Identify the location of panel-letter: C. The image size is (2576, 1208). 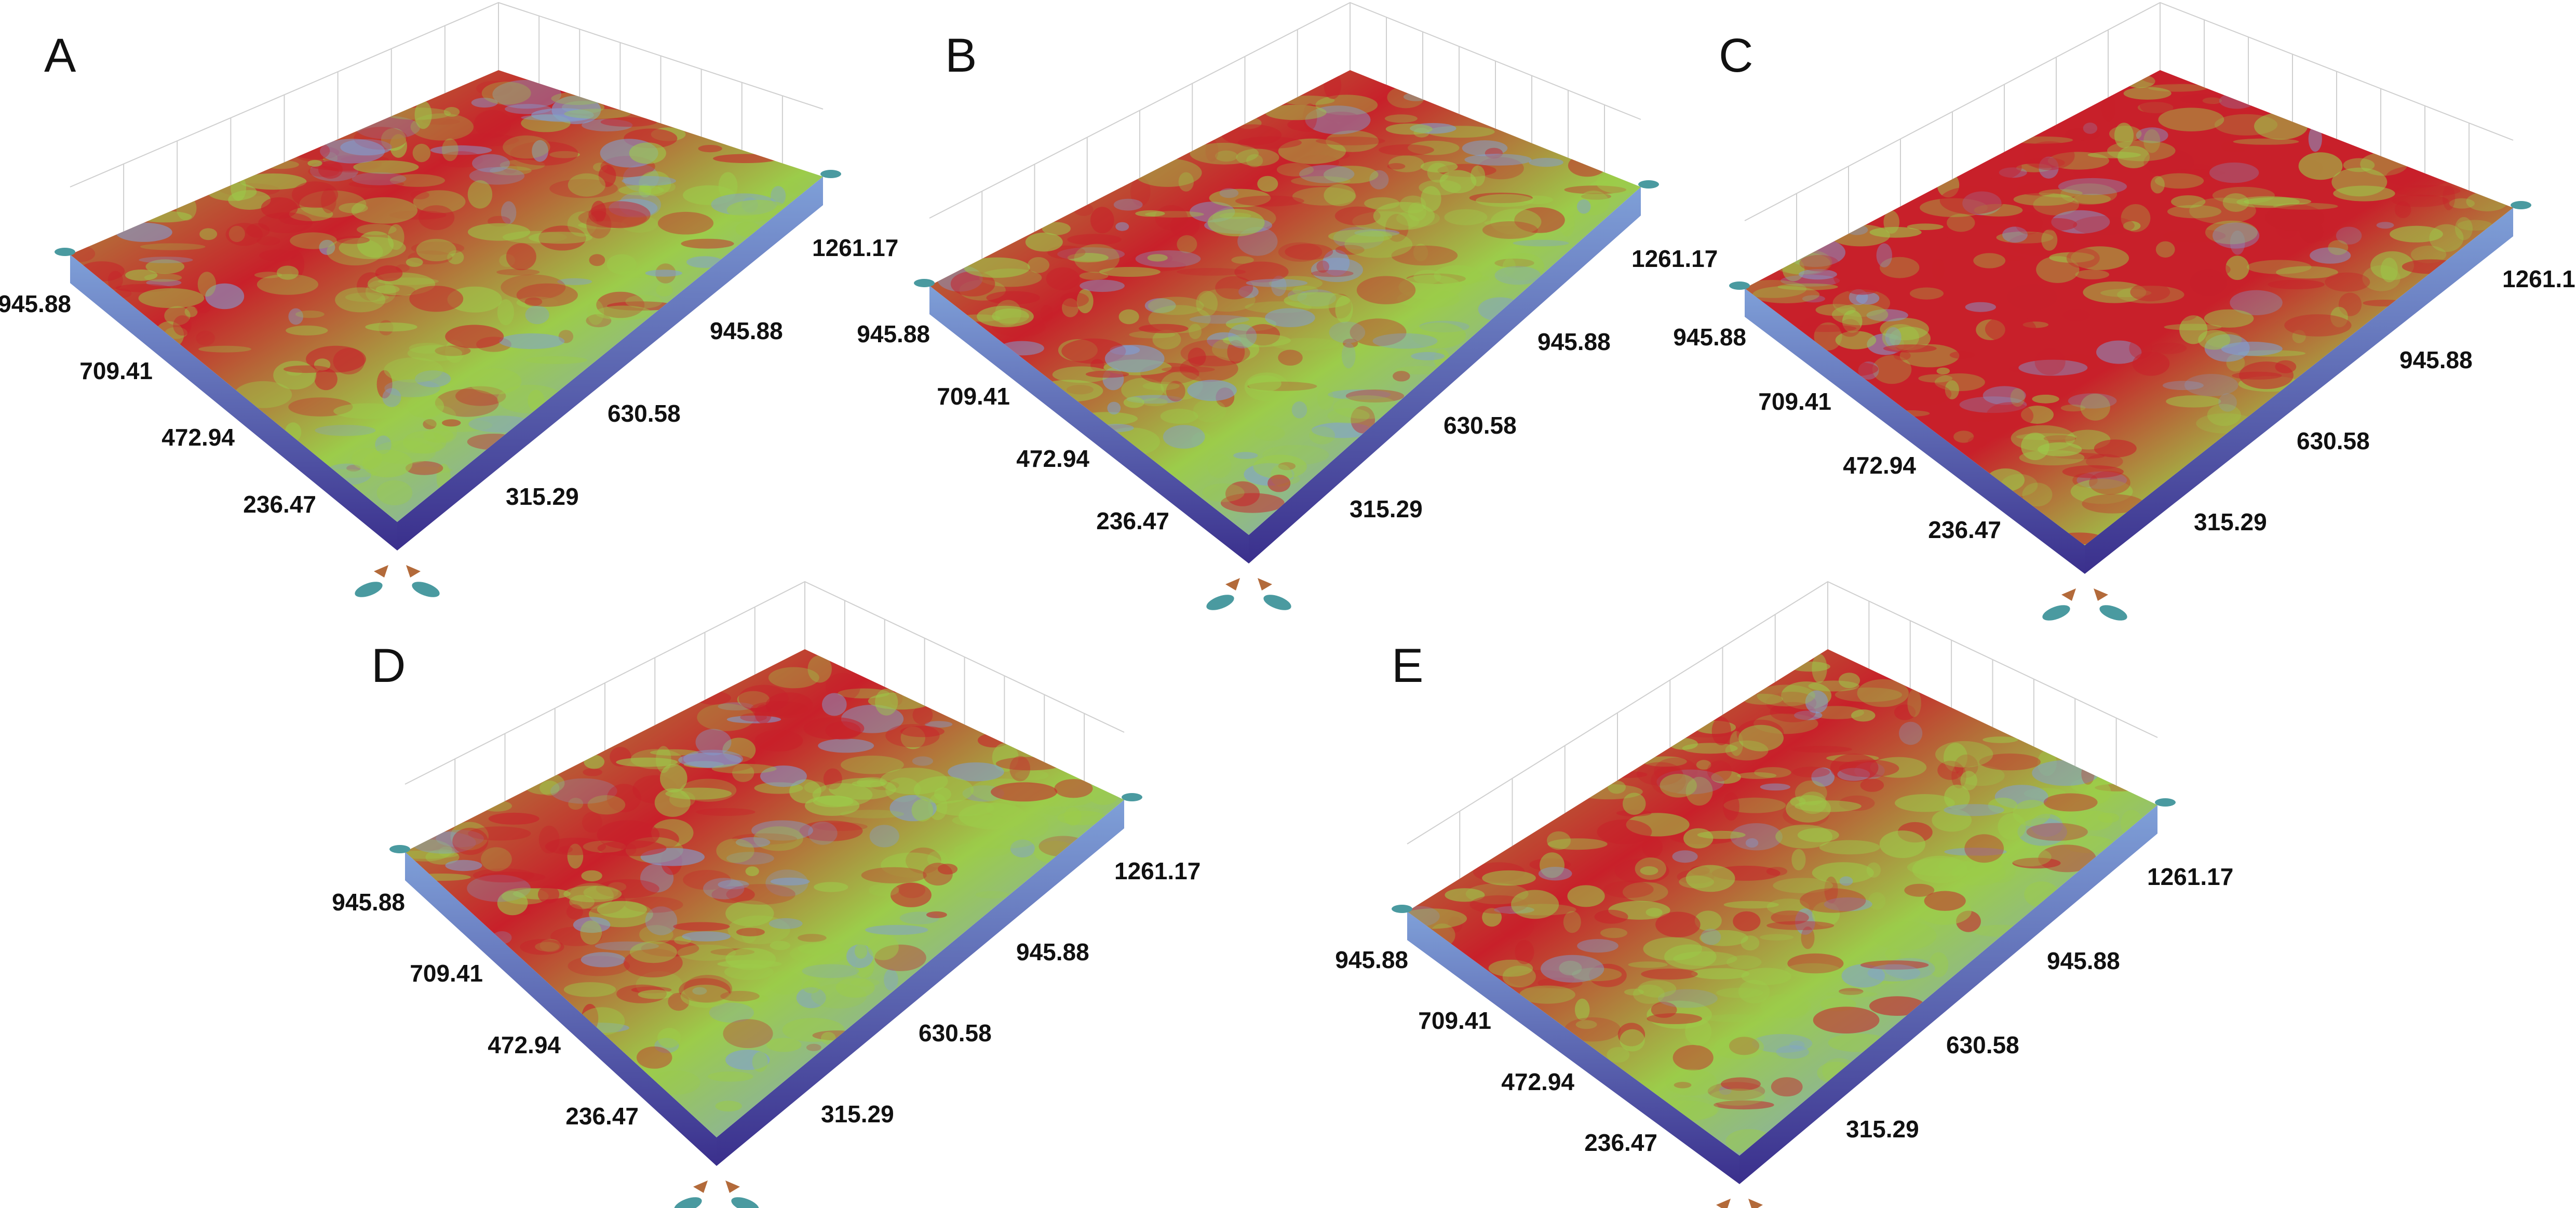
(1736, 55).